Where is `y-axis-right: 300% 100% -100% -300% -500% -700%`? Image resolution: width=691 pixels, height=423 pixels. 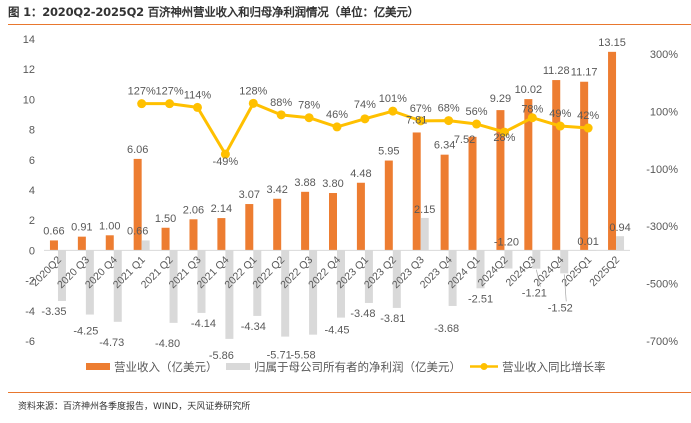
y-axis-right: 300% 100% -100% -300% -500% -700% is located at coordinates (662, 198).